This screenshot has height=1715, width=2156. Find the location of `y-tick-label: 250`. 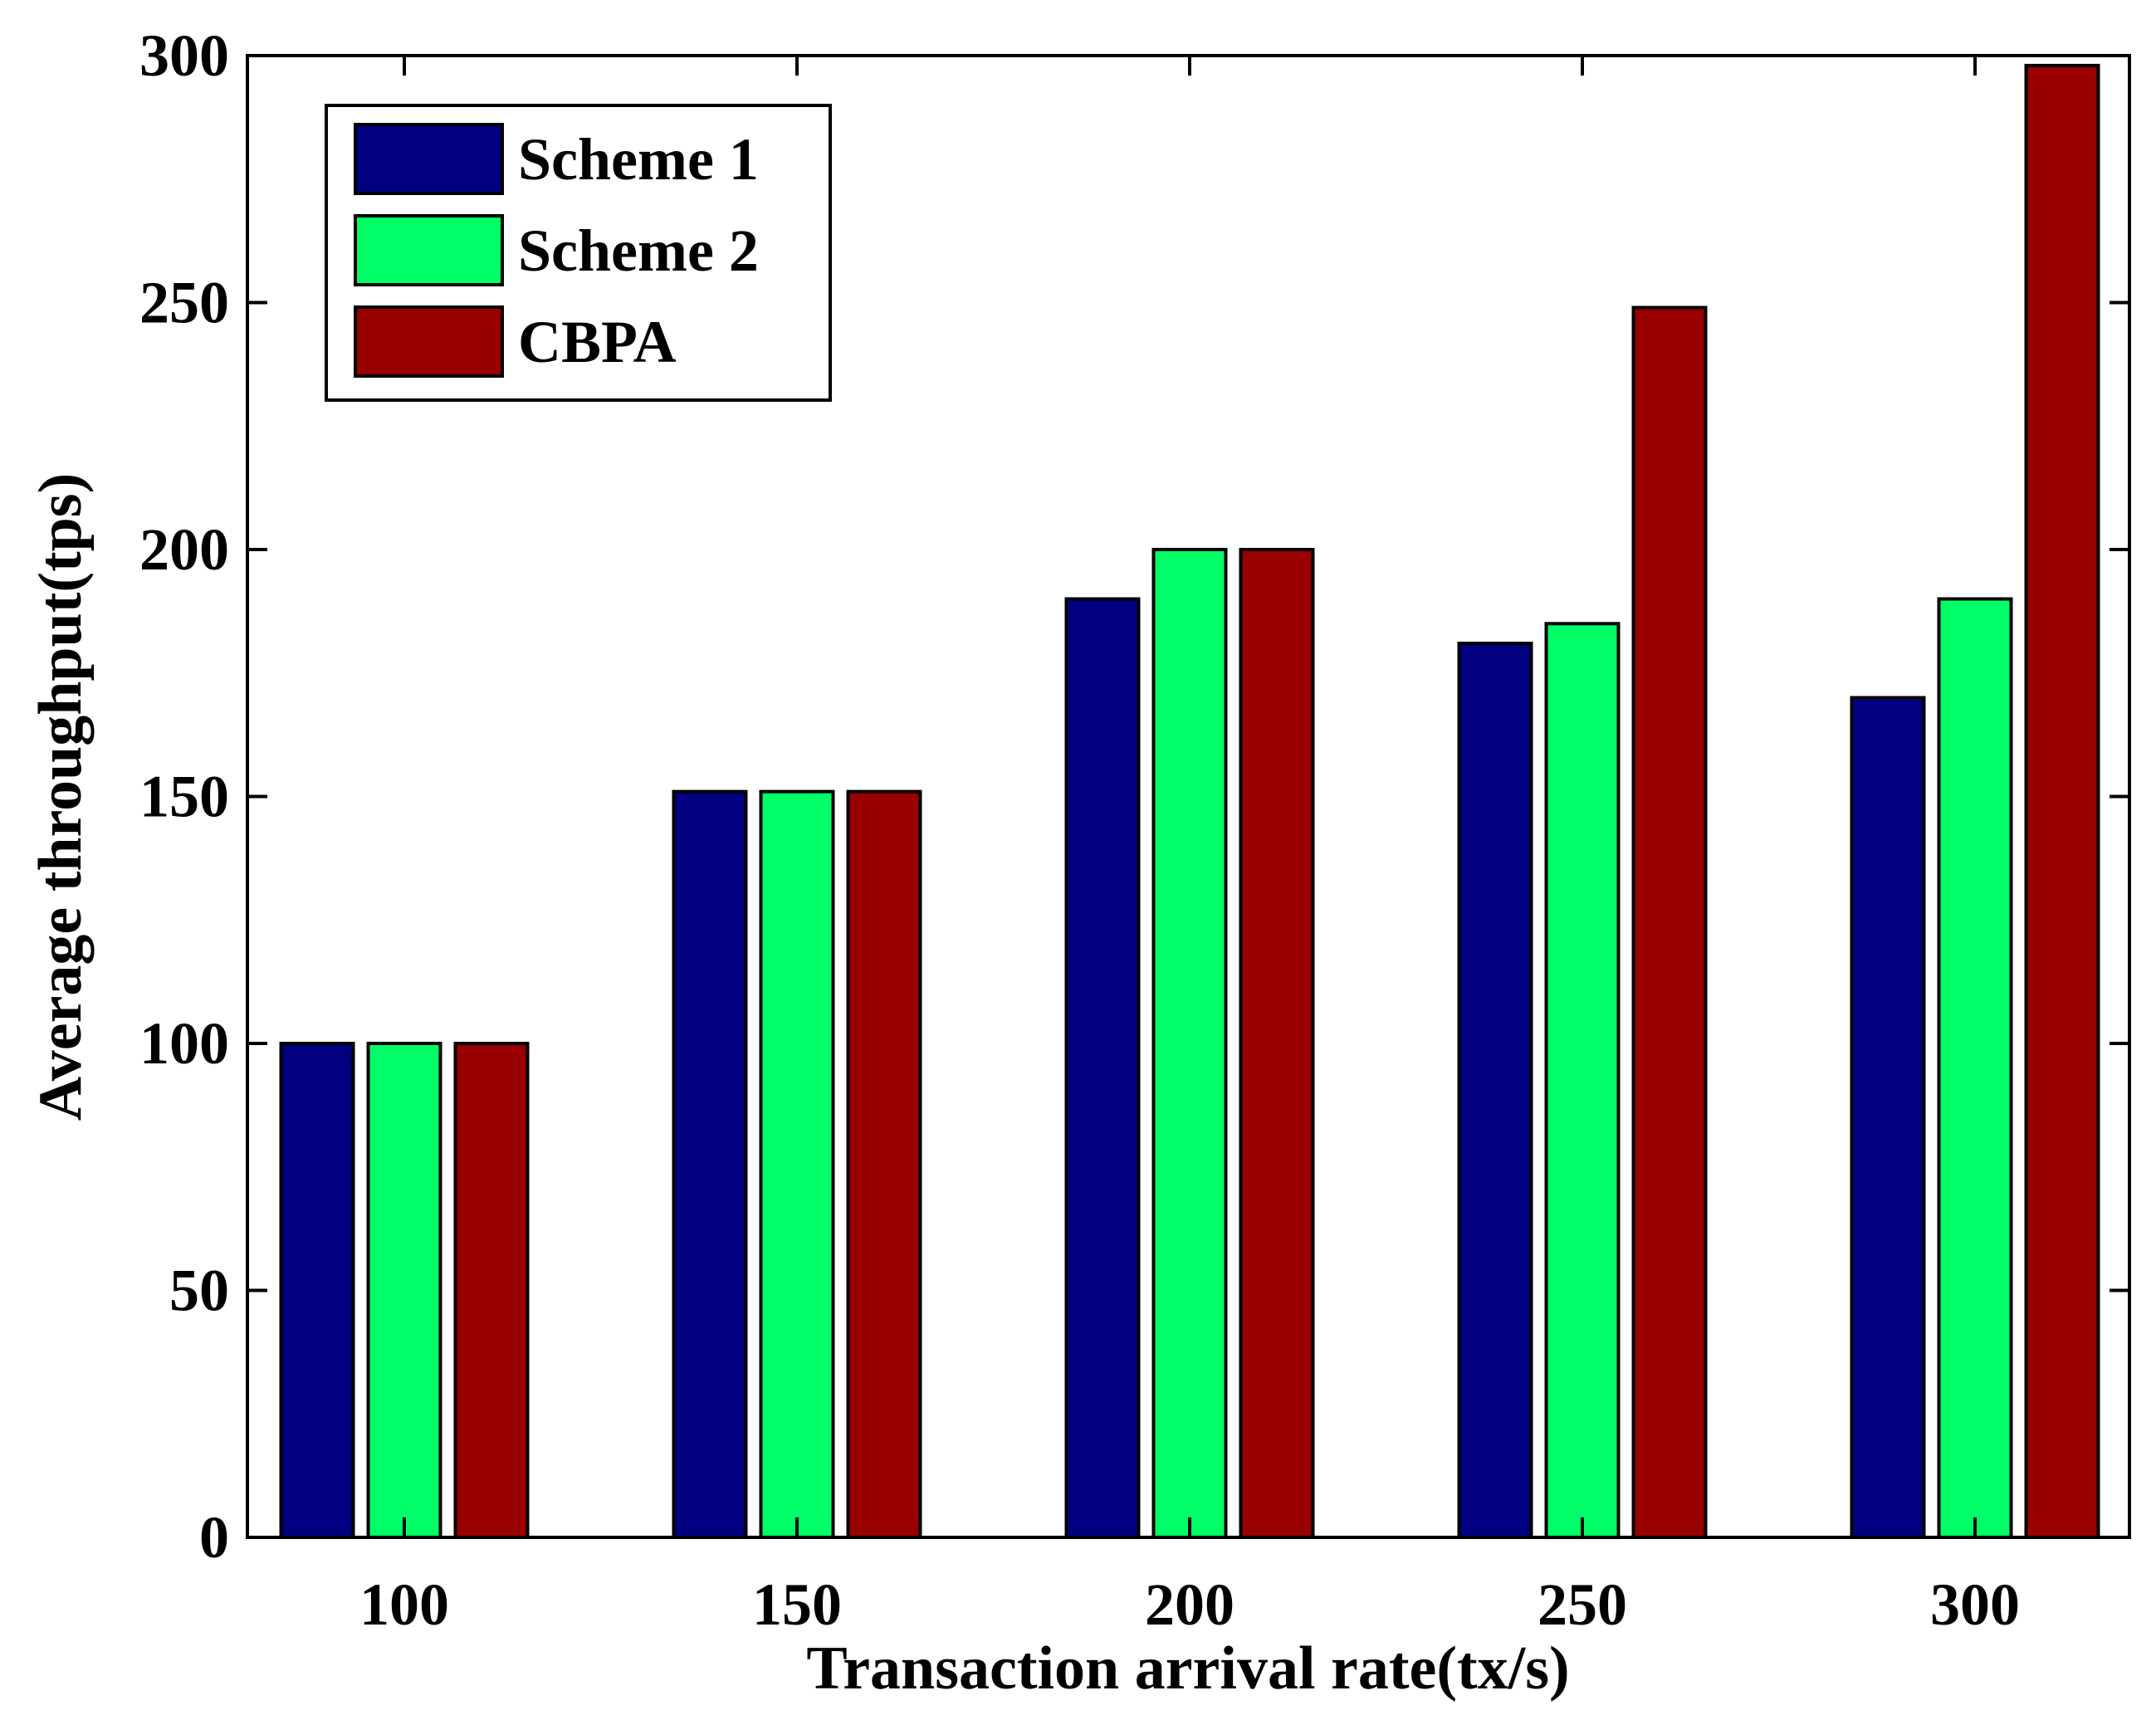

y-tick-label: 250 is located at coordinates (184, 303).